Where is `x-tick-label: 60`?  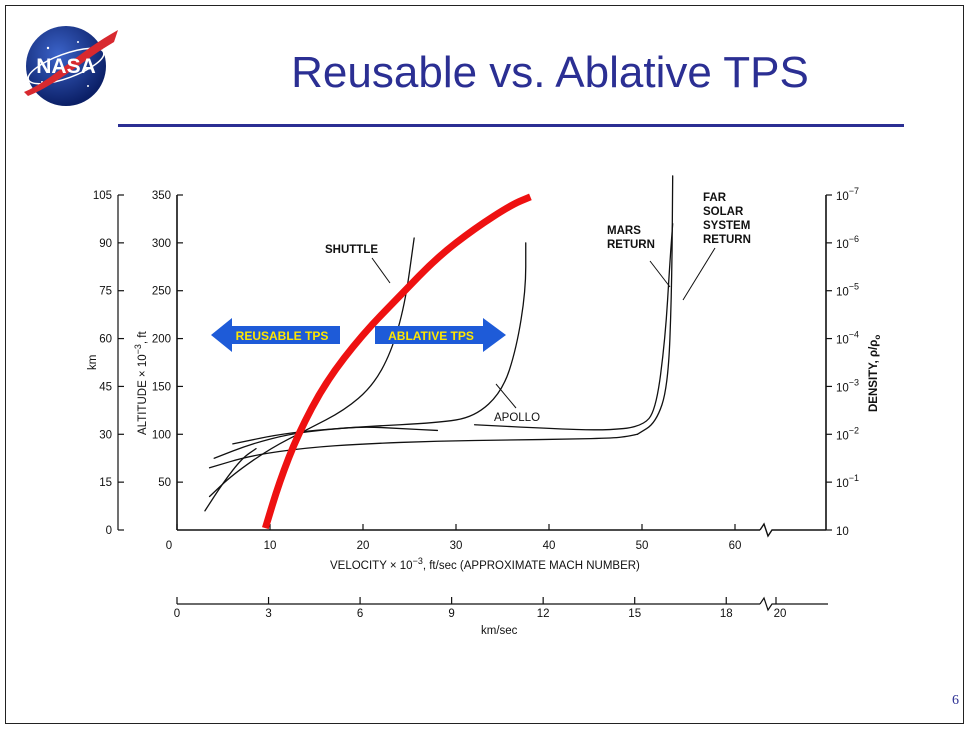
x-tick-label: 60 is located at coordinates (735, 546).